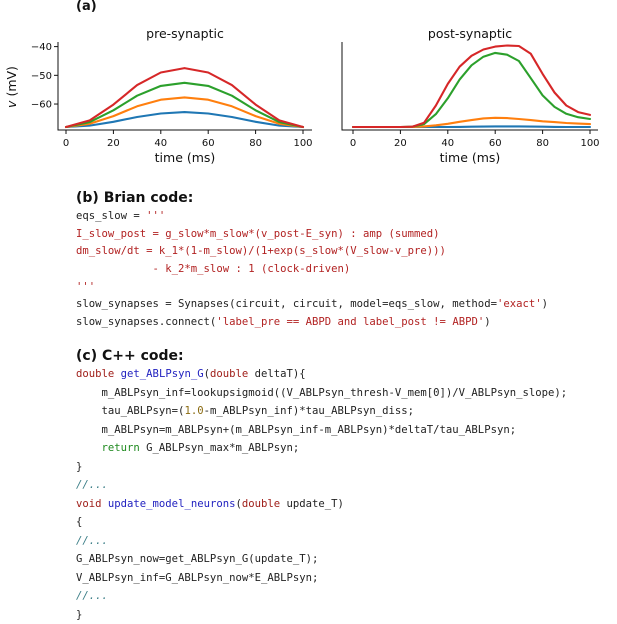 This screenshot has width=617, height=624. I want to click on code-token: get_ABLPsyn_G, so click(162, 374).